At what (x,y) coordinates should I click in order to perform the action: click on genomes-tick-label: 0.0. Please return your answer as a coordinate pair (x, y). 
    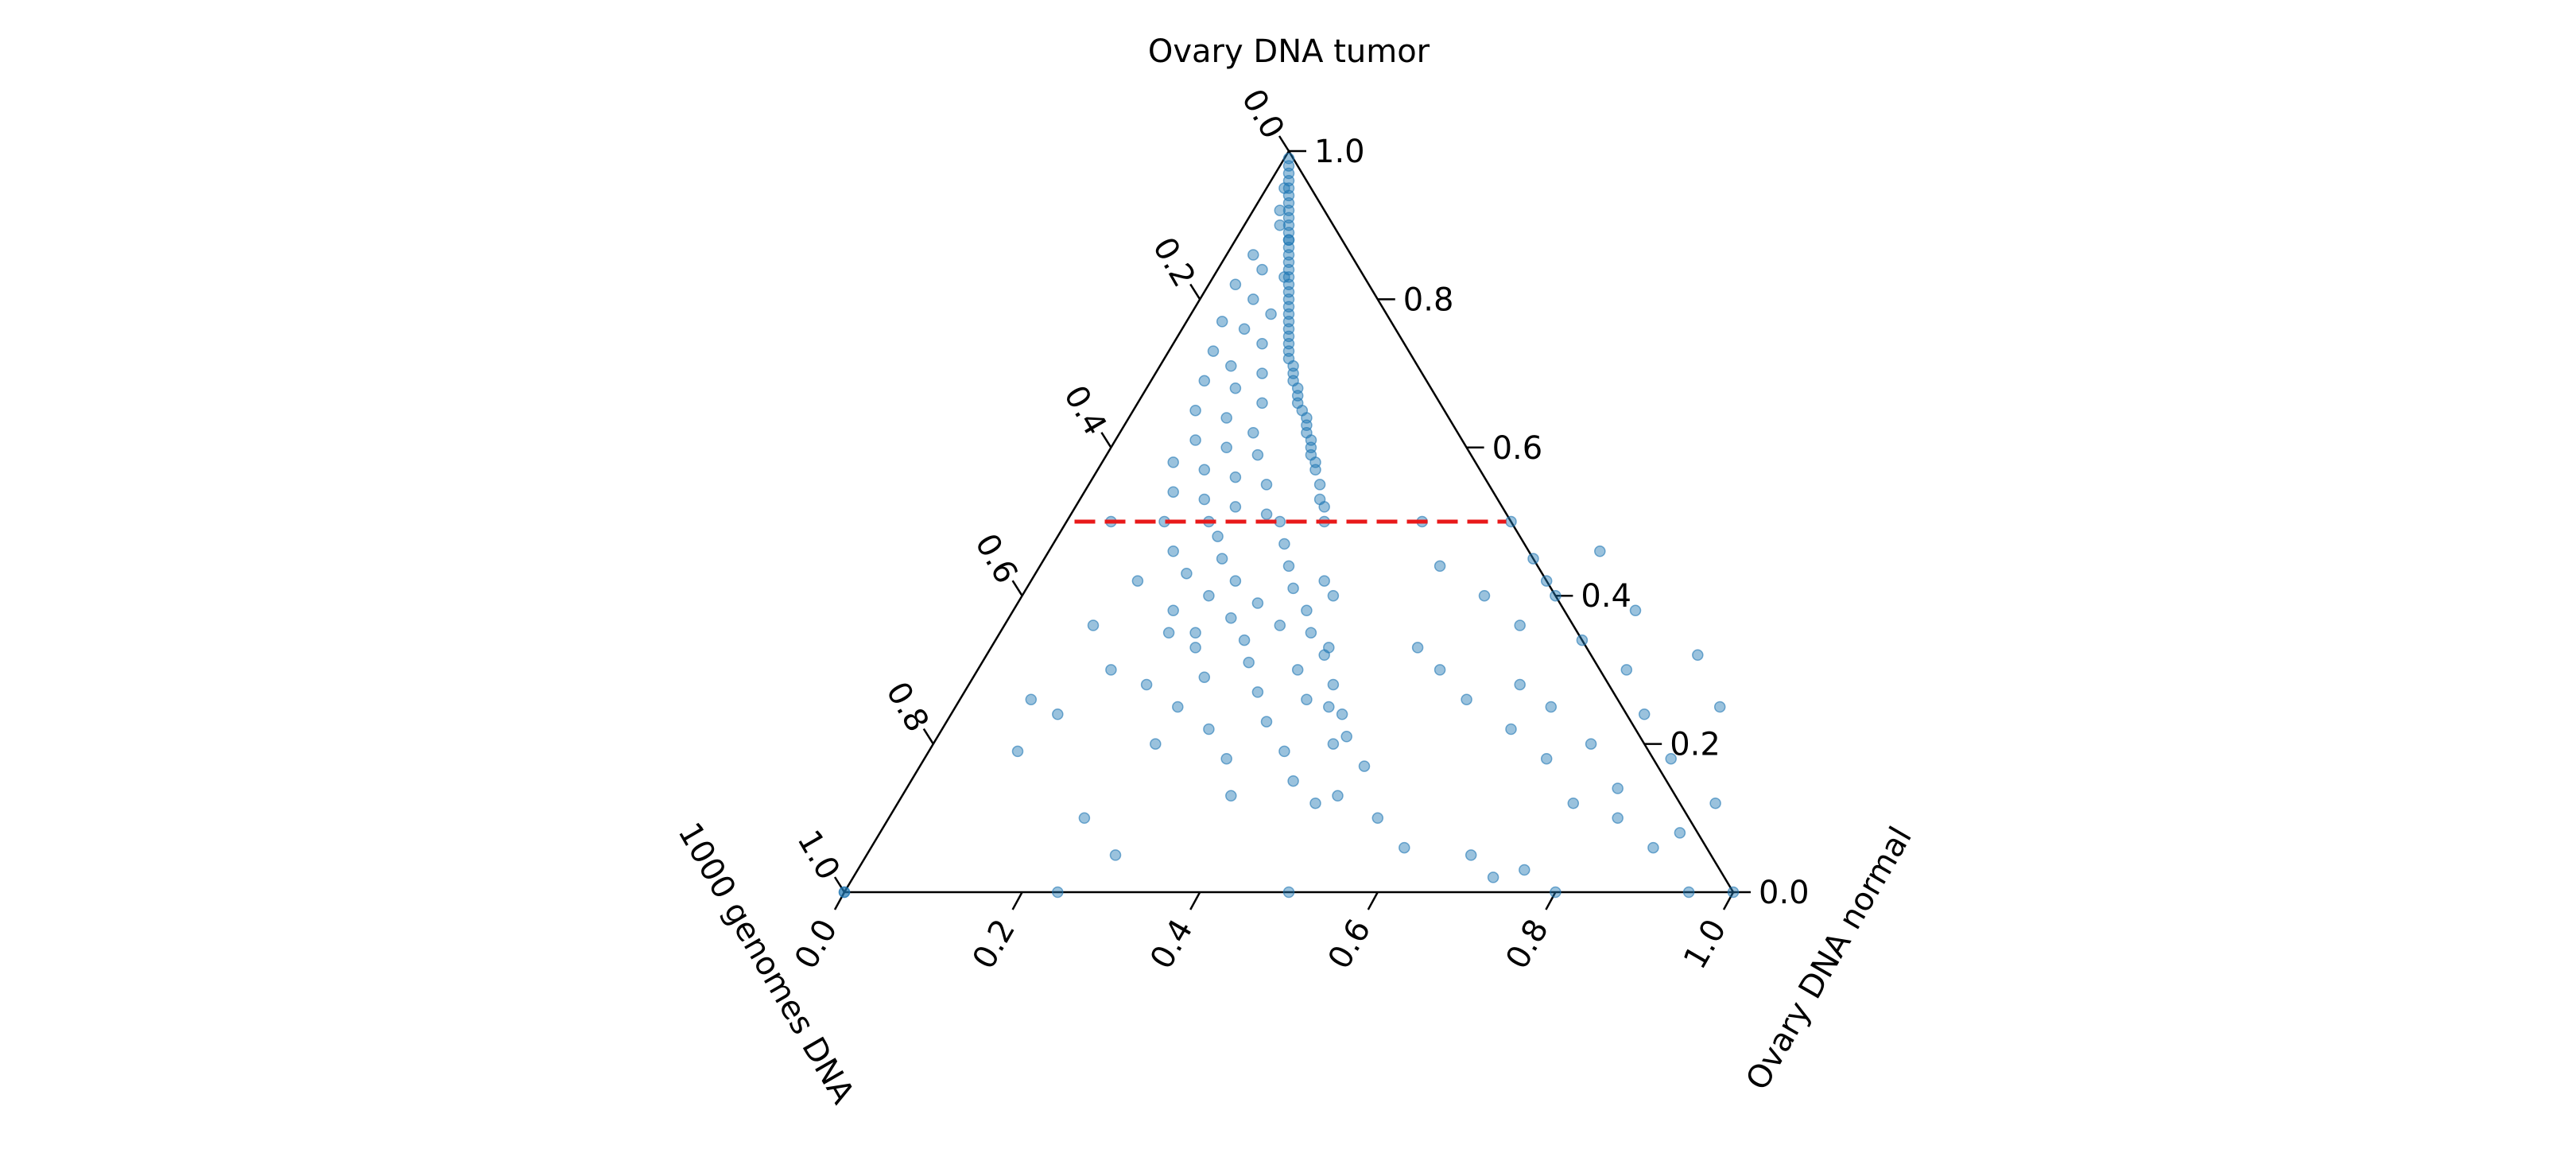
    Looking at the image, I should click on (1262, 114).